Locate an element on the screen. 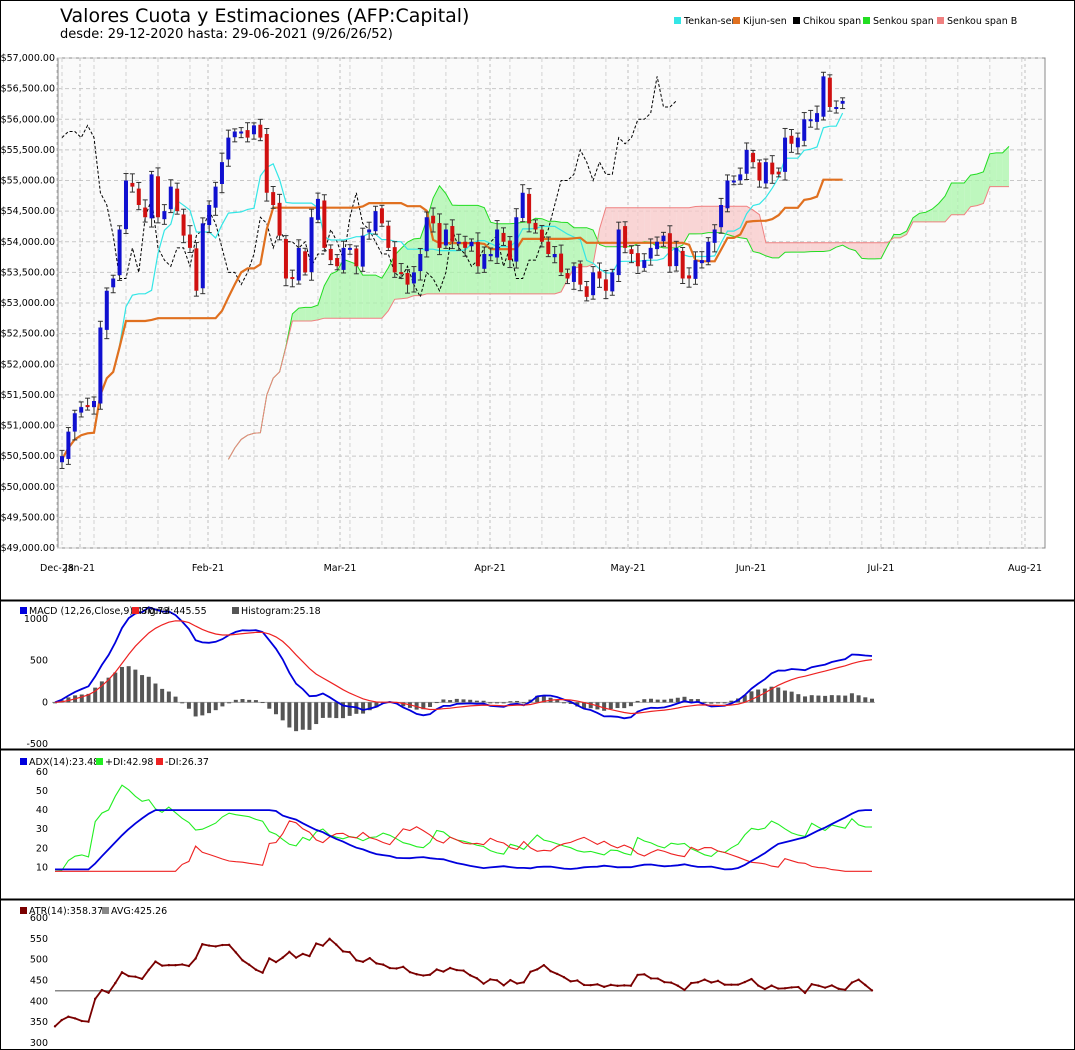  y-tick-label: $49,500.00 is located at coordinates (28, 517).